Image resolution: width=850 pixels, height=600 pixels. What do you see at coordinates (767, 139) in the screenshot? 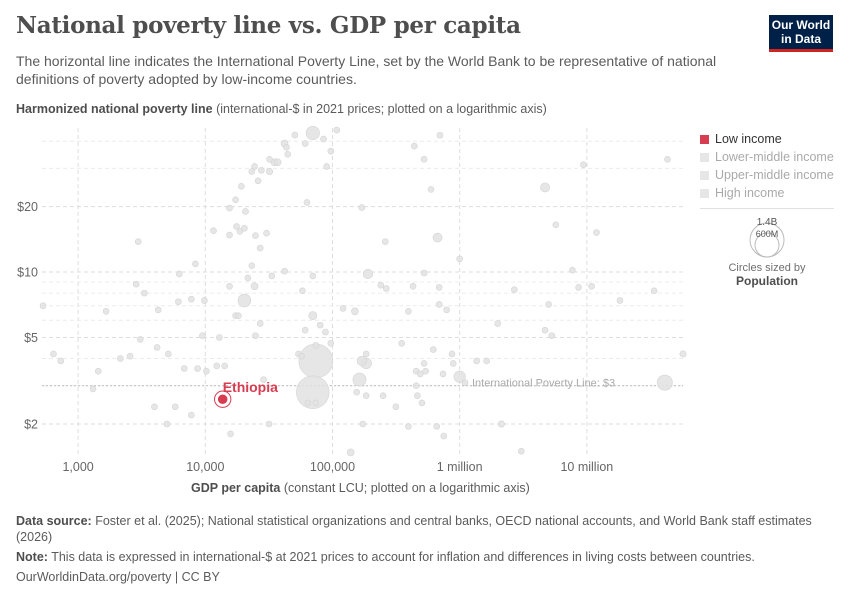
I see `legend-item-low-income: Low income` at bounding box center [767, 139].